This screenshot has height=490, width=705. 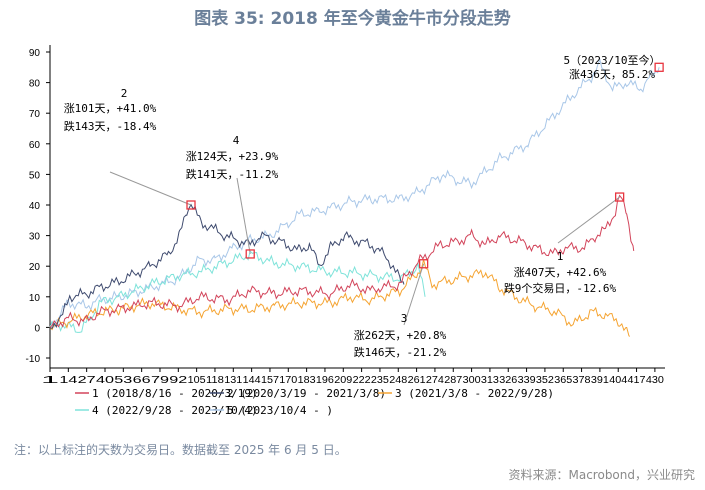 What do you see at coordinates (527, 380) in the screenshot?
I see `x-tick-label: 339` at bounding box center [527, 380].